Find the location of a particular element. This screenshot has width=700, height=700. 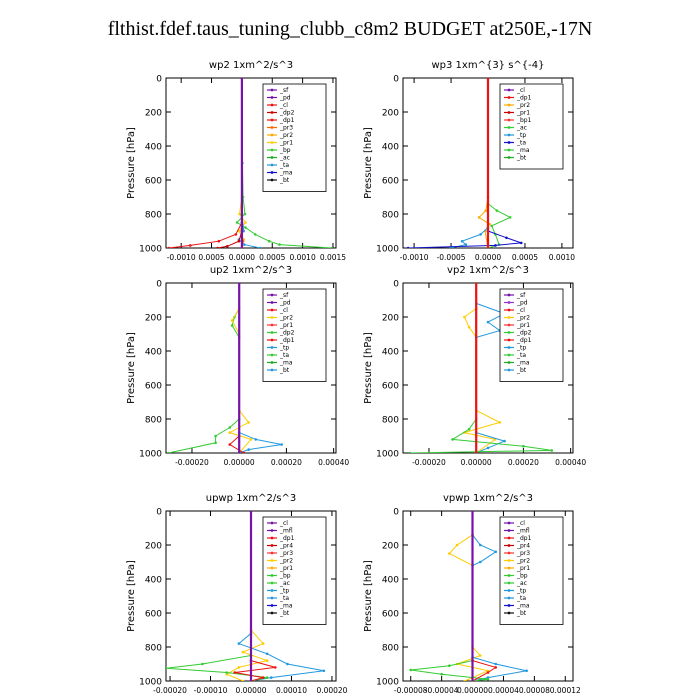

legend-label: _pr3 is located at coordinates (286, 128).